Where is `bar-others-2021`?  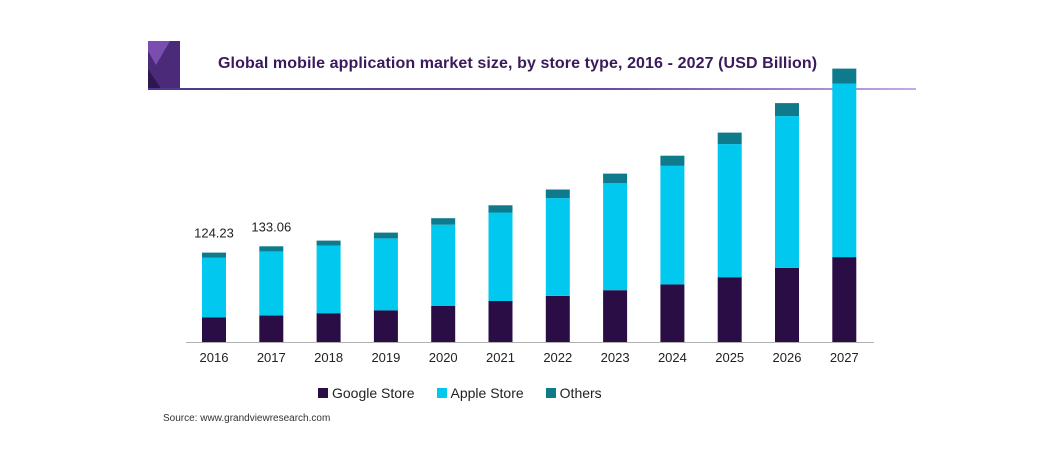 bar-others-2021 is located at coordinates (500, 209).